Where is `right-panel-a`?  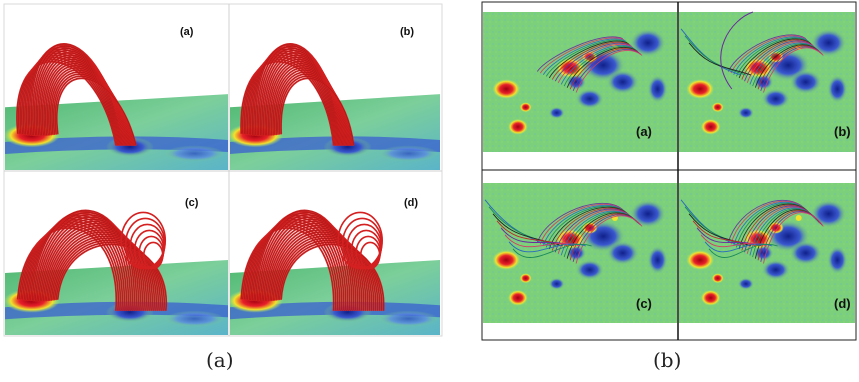 right-panel-a is located at coordinates (580, 82).